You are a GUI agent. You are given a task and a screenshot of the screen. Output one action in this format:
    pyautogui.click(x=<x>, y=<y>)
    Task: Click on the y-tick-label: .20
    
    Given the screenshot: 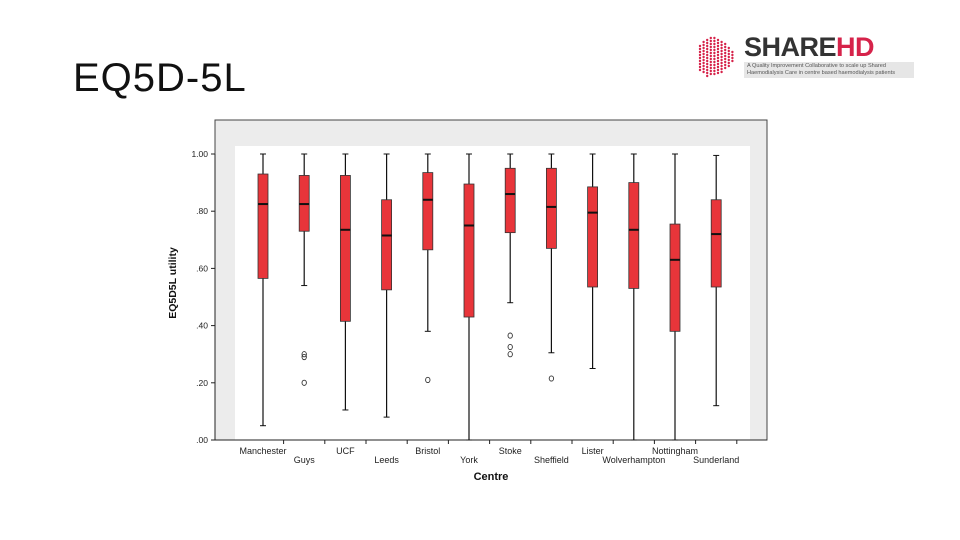 What is the action you would take?
    pyautogui.click(x=202, y=383)
    